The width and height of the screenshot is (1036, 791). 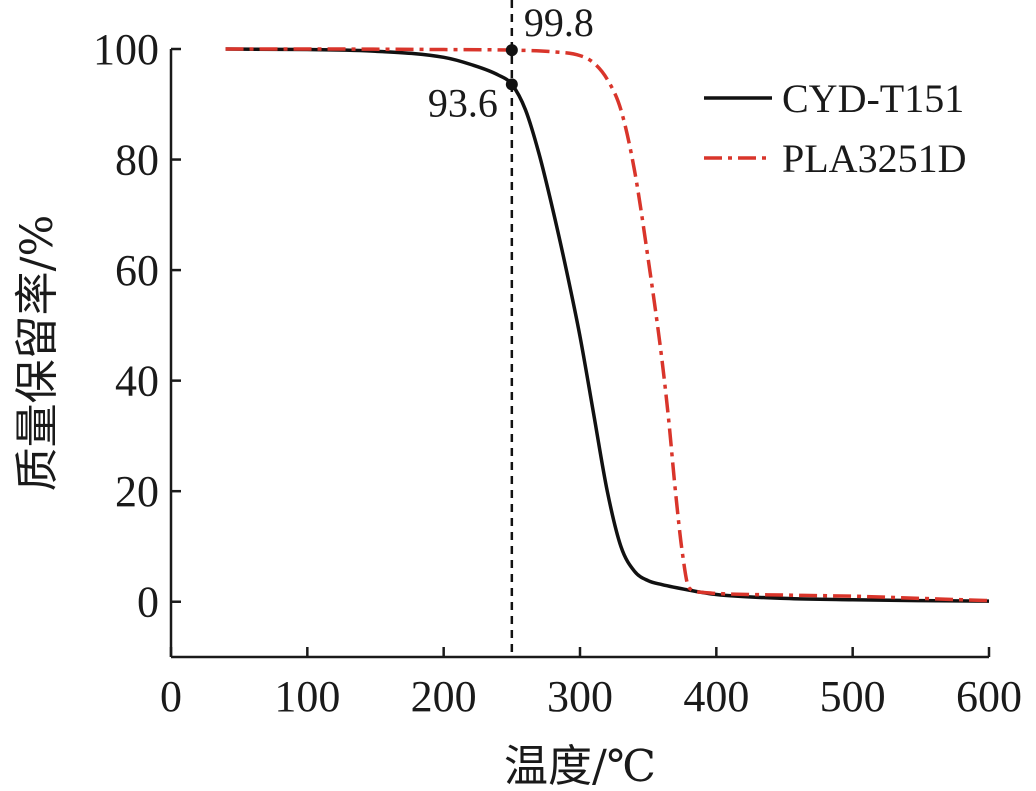 I want to click on y-tick-label: 60, so click(x=137, y=270).